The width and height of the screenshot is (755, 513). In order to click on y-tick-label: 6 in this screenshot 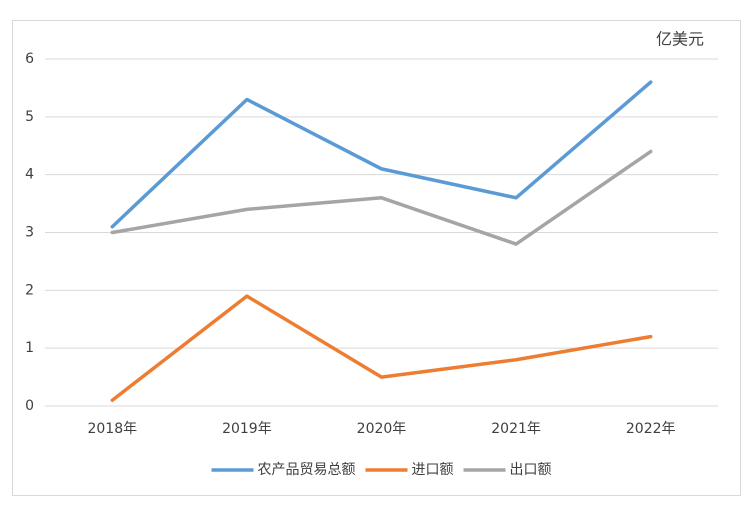, I will do `click(29, 59)`.